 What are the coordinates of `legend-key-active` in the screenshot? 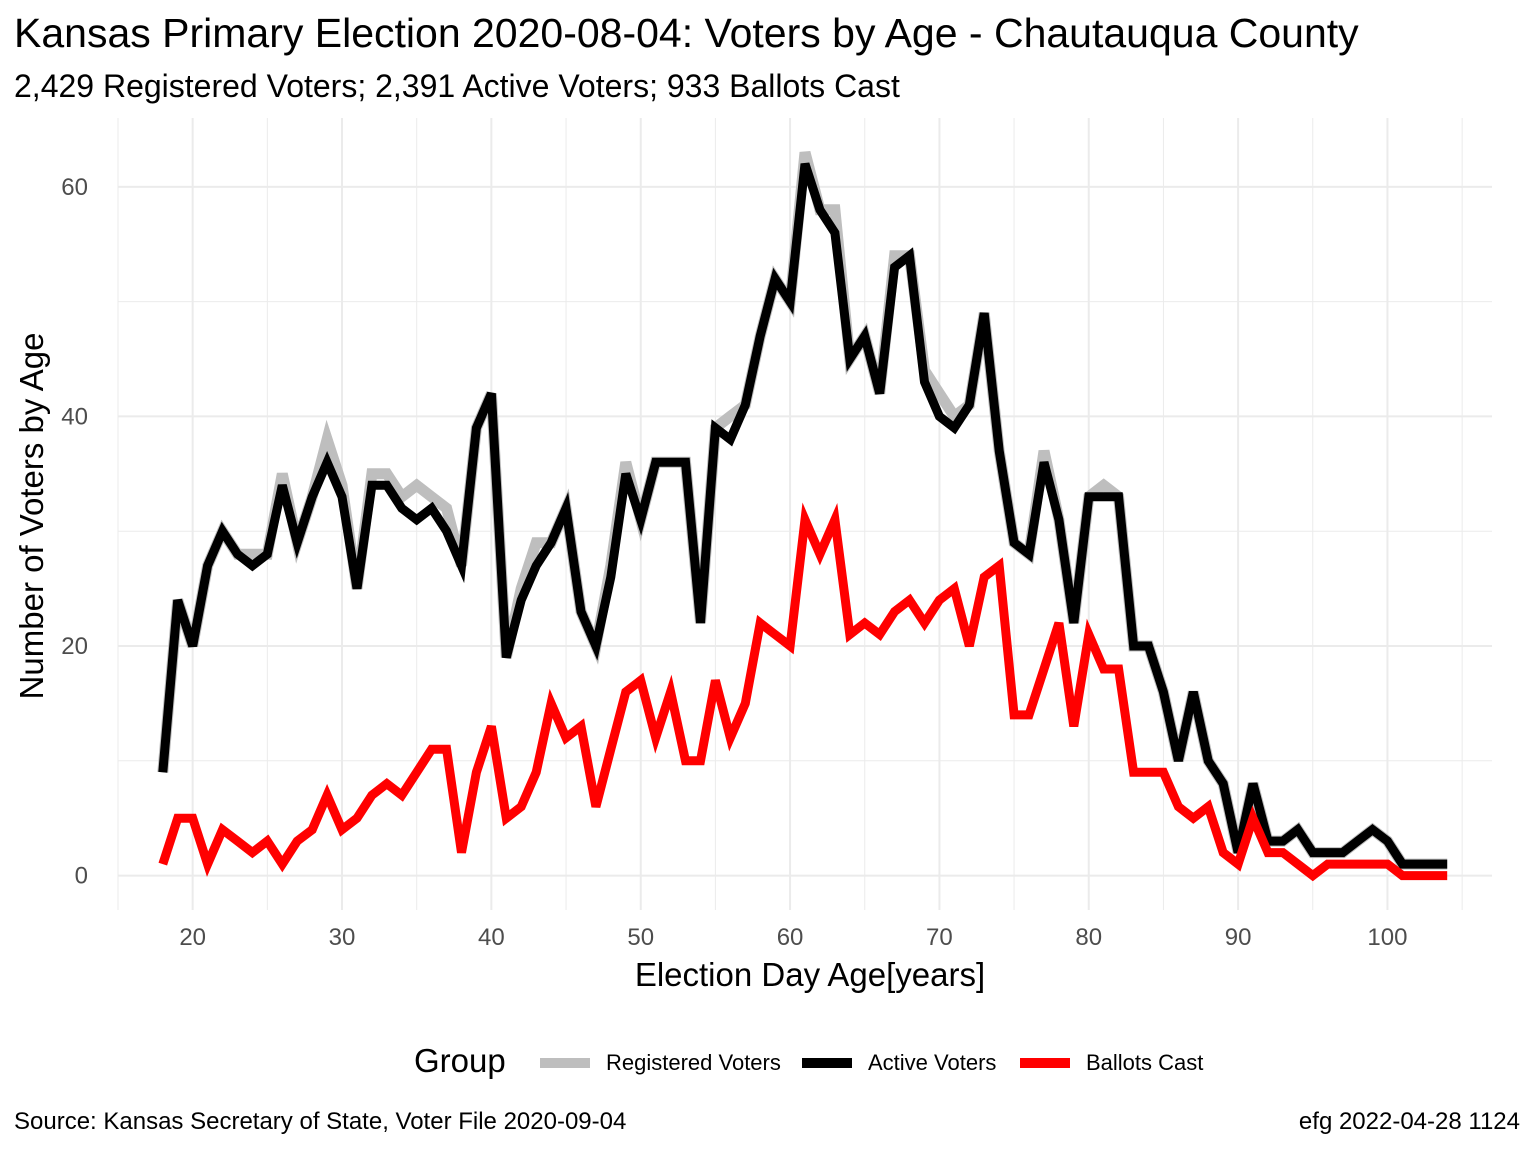 It's located at (827, 1063).